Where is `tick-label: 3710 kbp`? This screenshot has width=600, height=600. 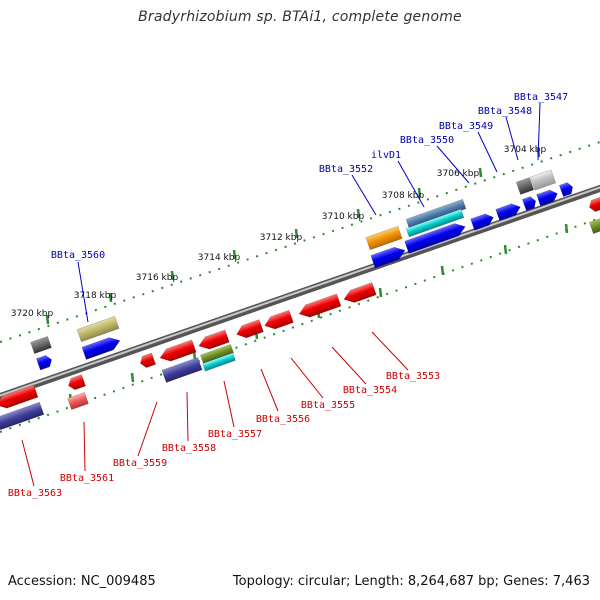 tick-label: 3710 kbp is located at coordinates (343, 217).